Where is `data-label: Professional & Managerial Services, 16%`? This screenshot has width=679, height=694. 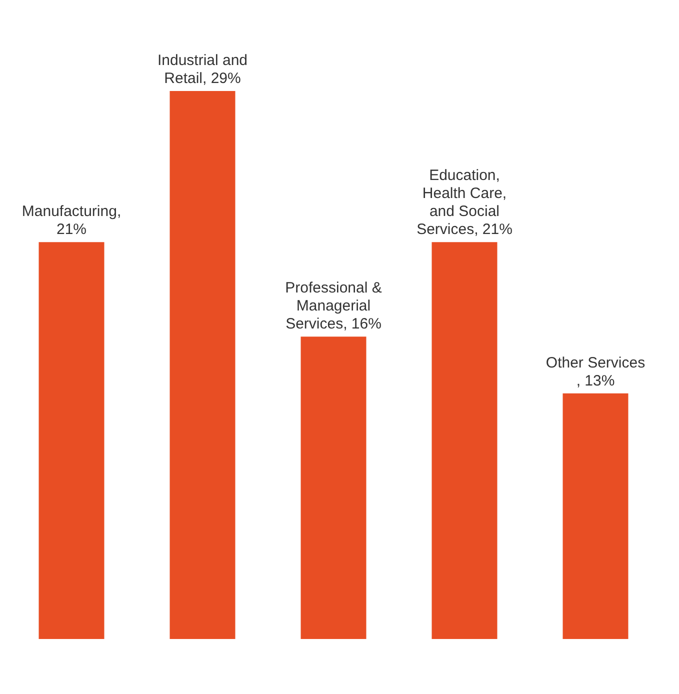 data-label: Professional & Managerial Services, 16% is located at coordinates (333, 306).